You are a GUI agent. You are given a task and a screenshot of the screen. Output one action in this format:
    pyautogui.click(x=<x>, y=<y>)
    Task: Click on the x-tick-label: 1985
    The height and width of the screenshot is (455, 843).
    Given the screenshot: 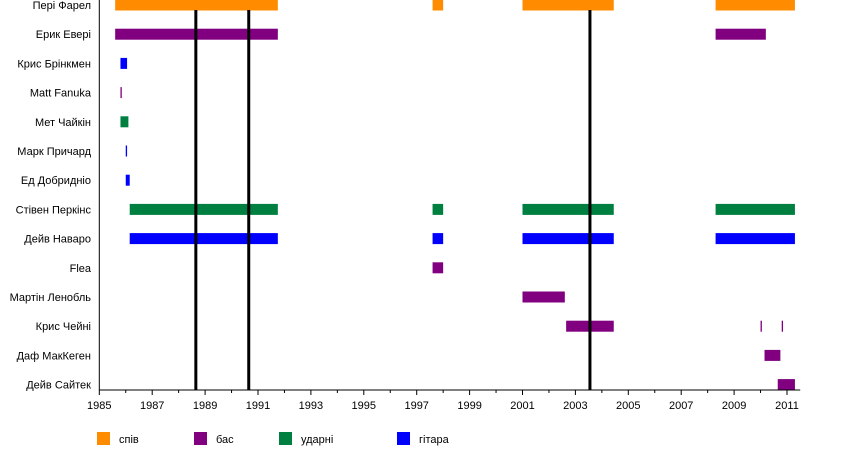 What is the action you would take?
    pyautogui.click(x=99, y=406)
    